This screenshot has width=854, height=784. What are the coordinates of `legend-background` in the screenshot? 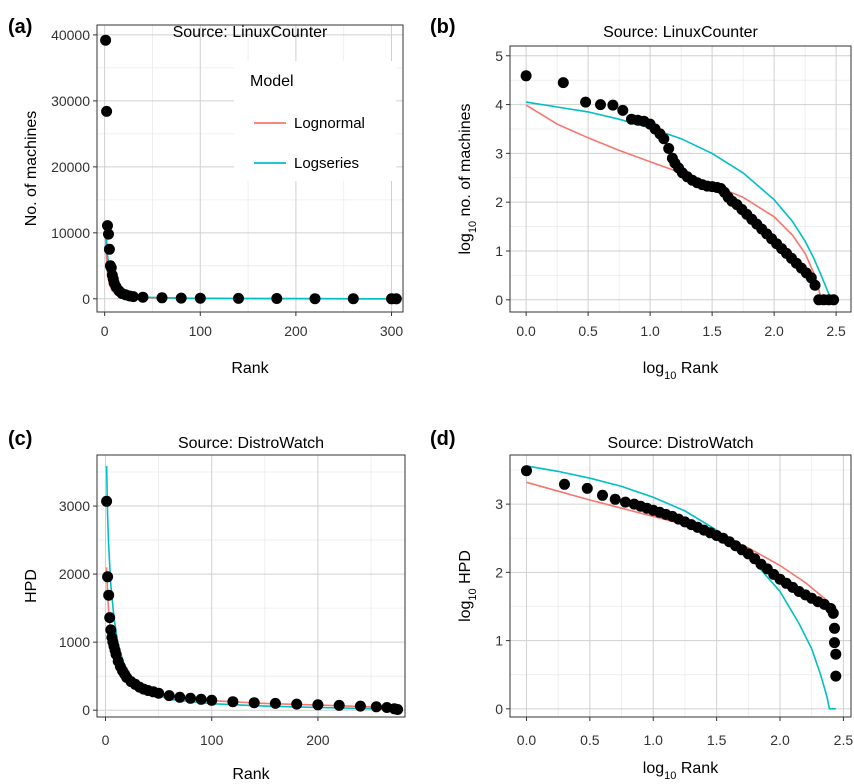 It's located at (315, 121).